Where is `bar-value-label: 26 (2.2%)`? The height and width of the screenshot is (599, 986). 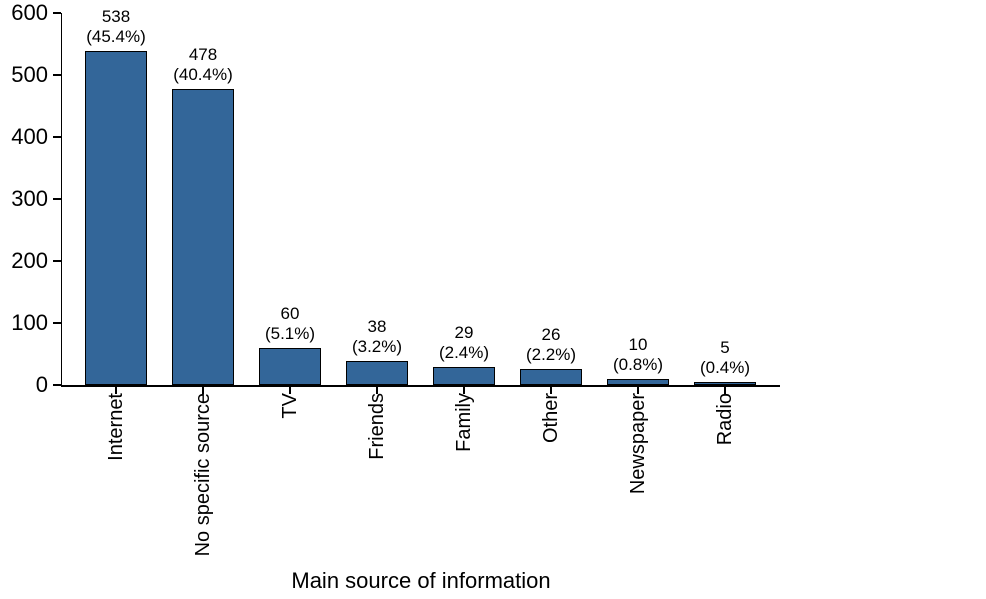 bar-value-label: 26 (2.2%) is located at coordinates (551, 345).